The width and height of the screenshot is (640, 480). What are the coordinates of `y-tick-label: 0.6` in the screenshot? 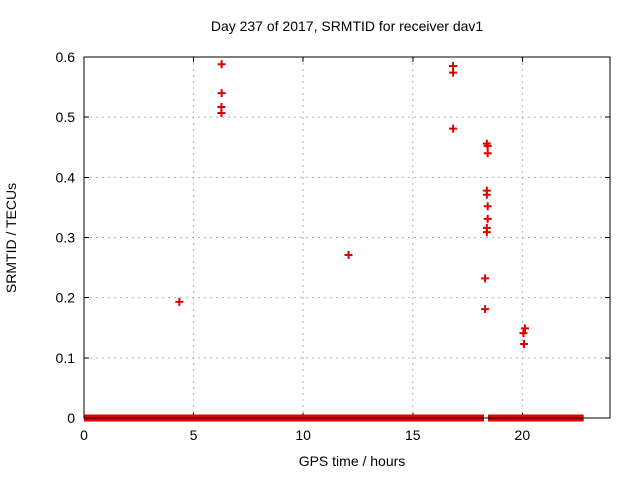 It's located at (66, 57).